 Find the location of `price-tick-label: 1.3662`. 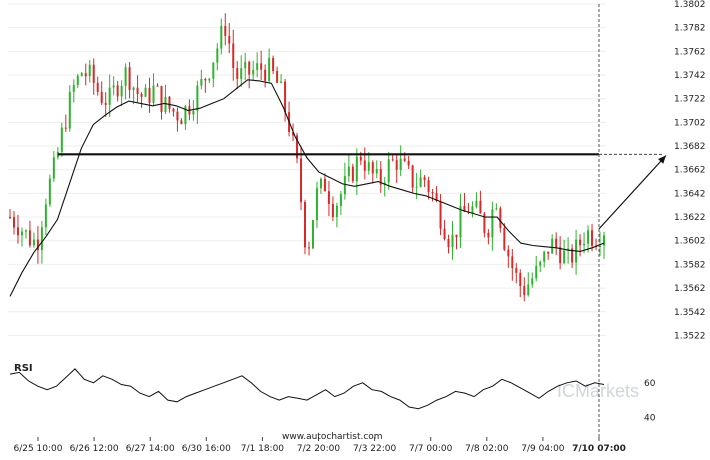

price-tick-label: 1.3662 is located at coordinates (690, 171).